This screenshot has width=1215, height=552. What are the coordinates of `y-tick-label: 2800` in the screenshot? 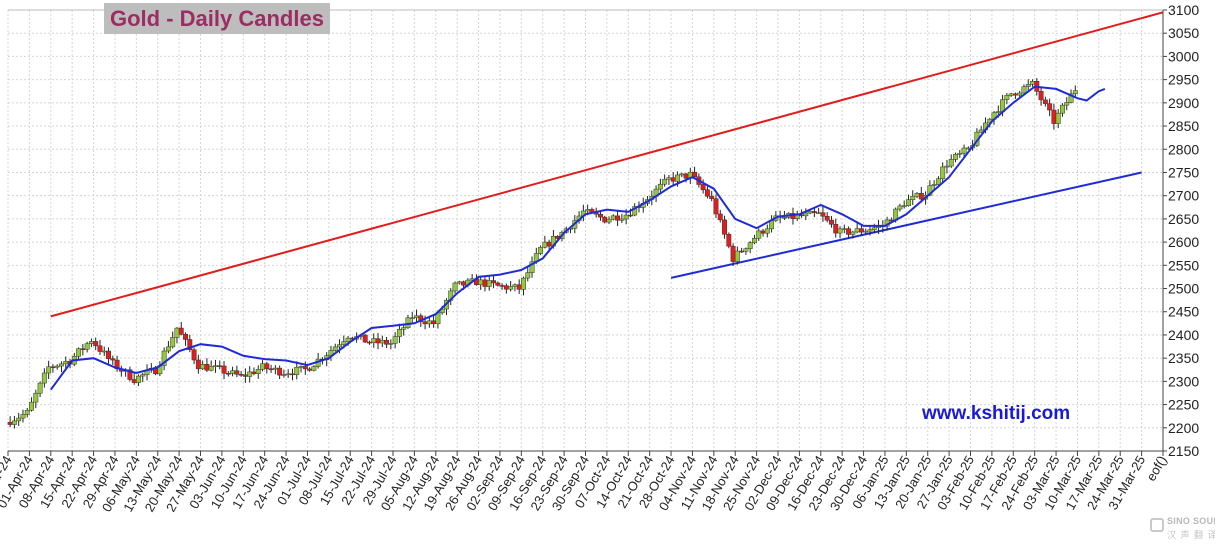 It's located at (1183, 149).